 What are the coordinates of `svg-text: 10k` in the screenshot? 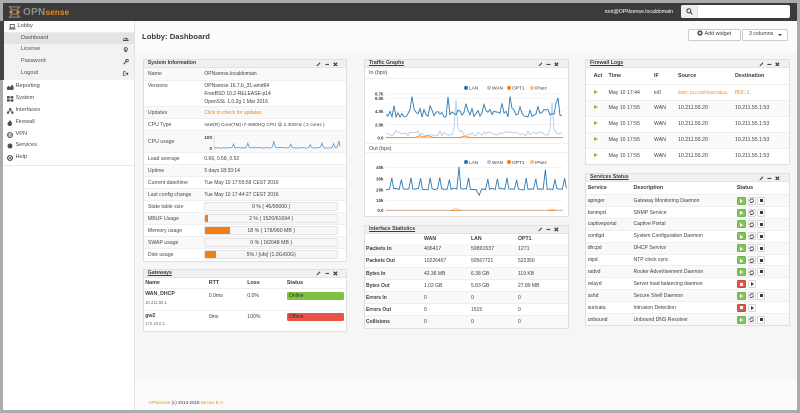 It's located at (380, 200).